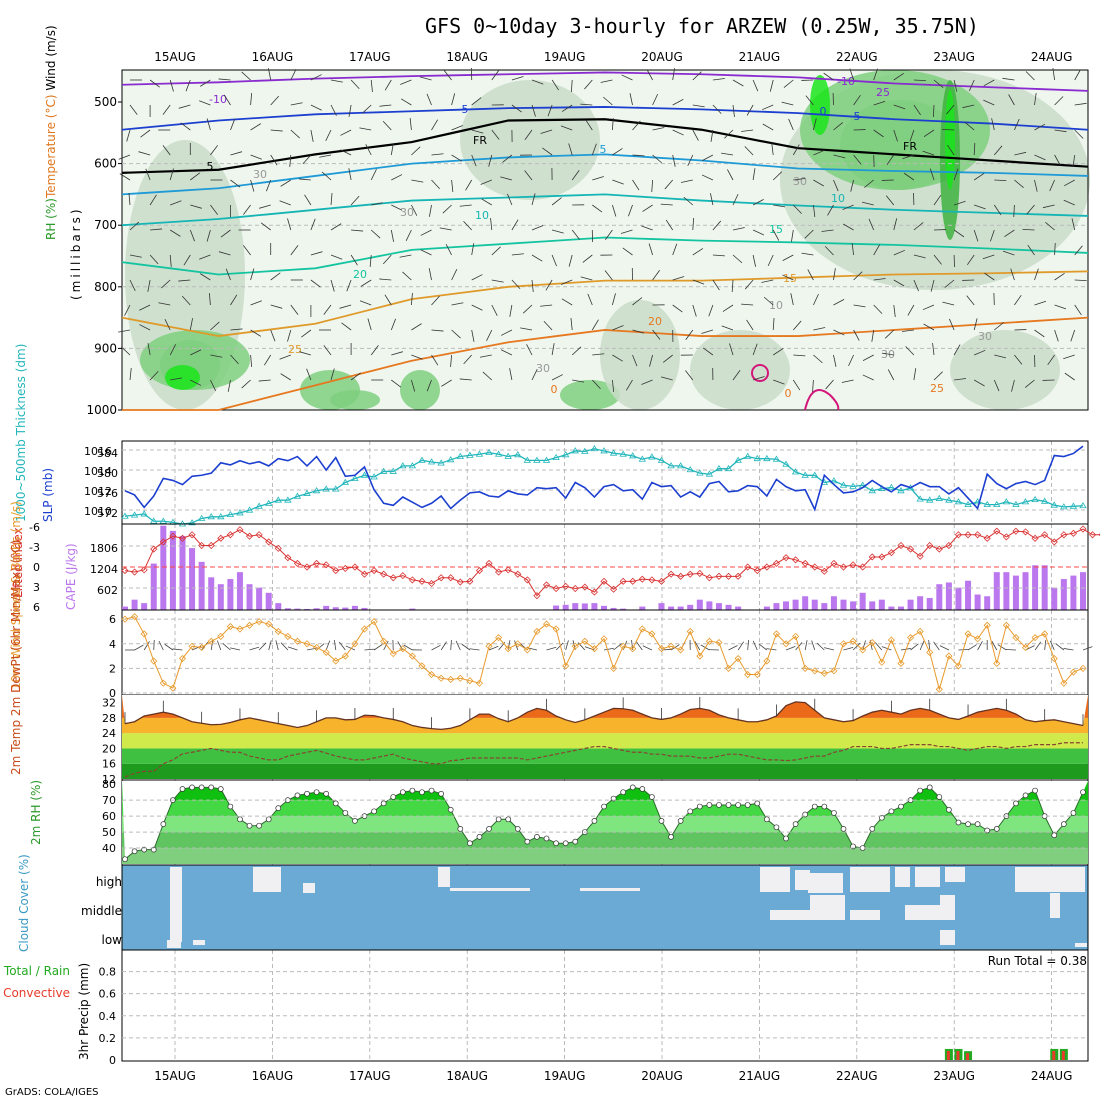 Image resolution: width=1100 pixels, height=1100 pixels. Describe the element at coordinates (838, 198) in the screenshot. I see `contour-label: 10` at that location.